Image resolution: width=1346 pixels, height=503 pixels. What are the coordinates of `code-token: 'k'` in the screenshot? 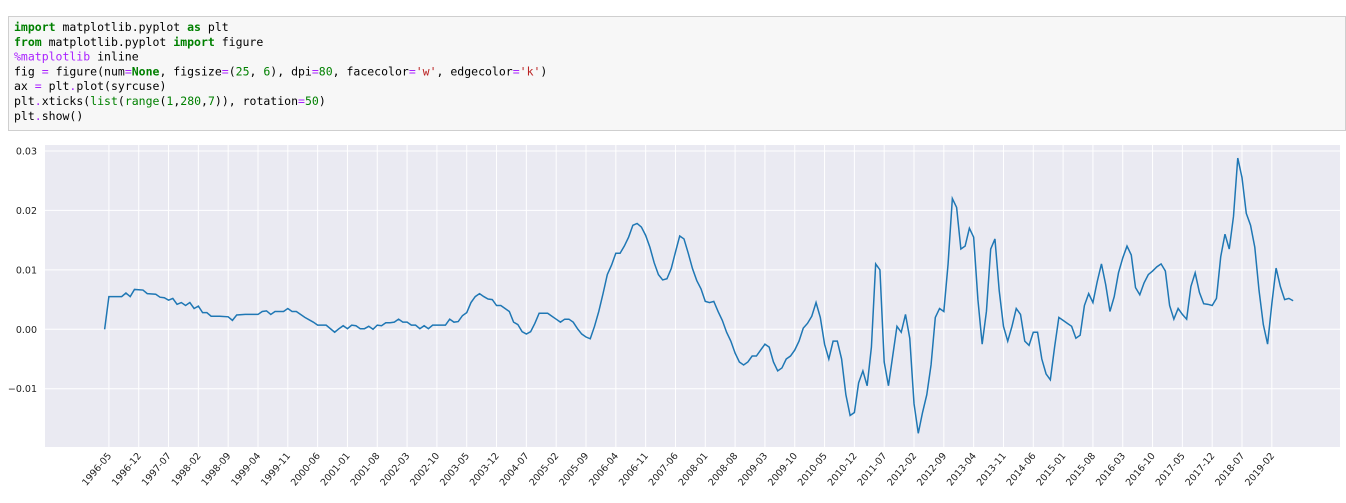 It's located at (530, 71).